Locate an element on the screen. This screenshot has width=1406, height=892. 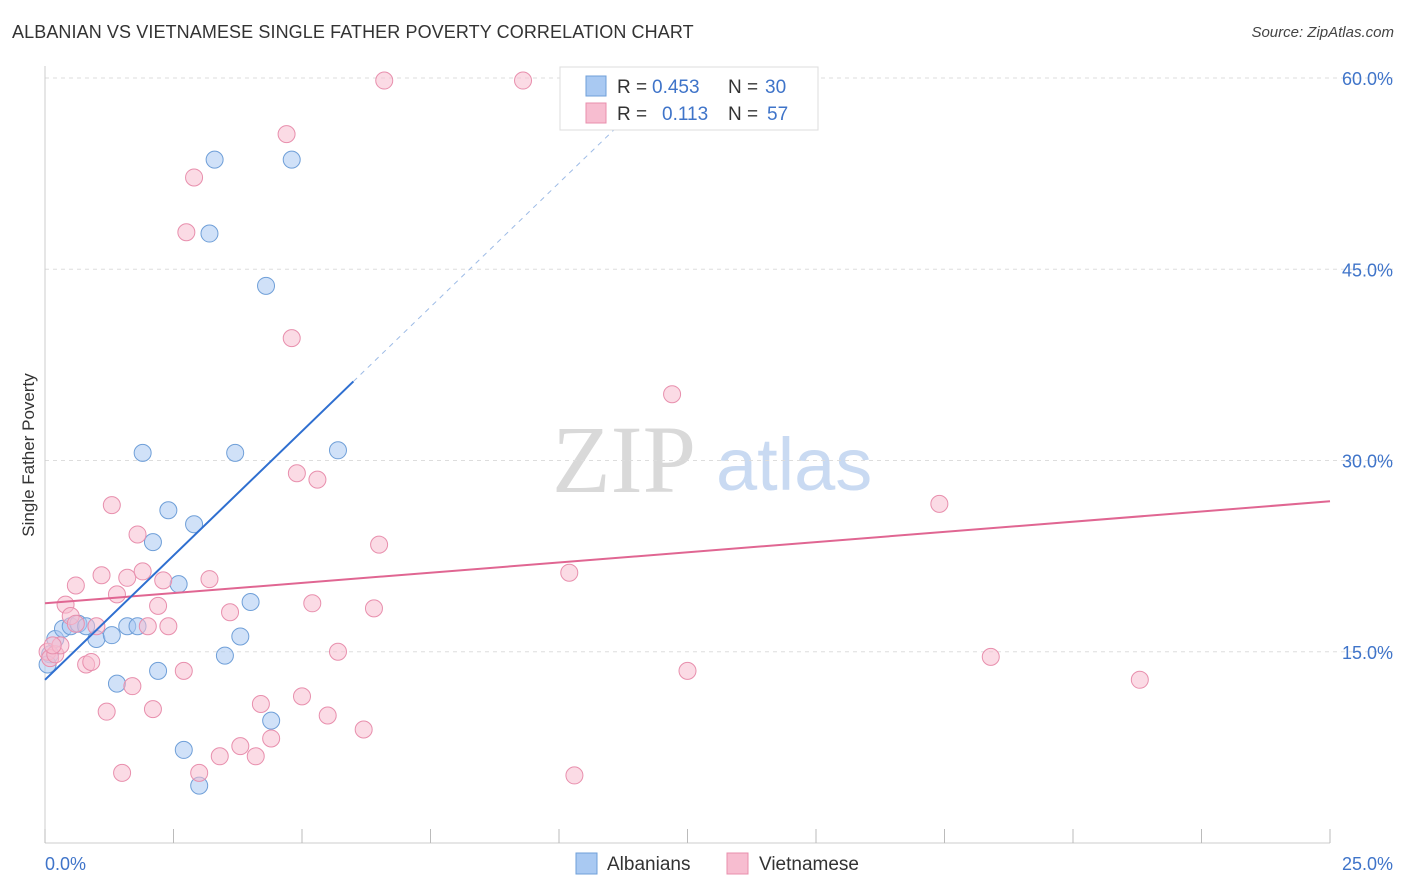
y-axis-label: Single Father Poverty is located at coordinates (28, 455).